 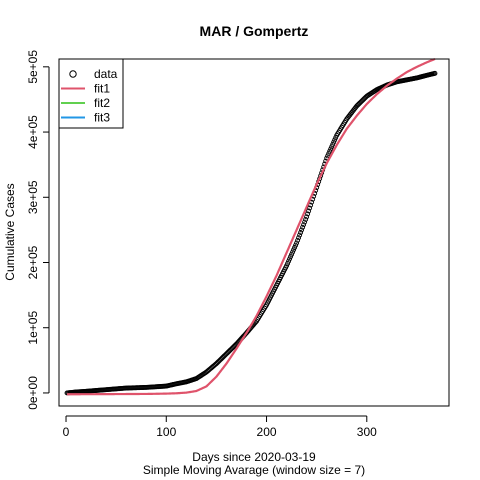 I want to click on y-axis-label: Cumulative Cases, so click(x=10, y=231).